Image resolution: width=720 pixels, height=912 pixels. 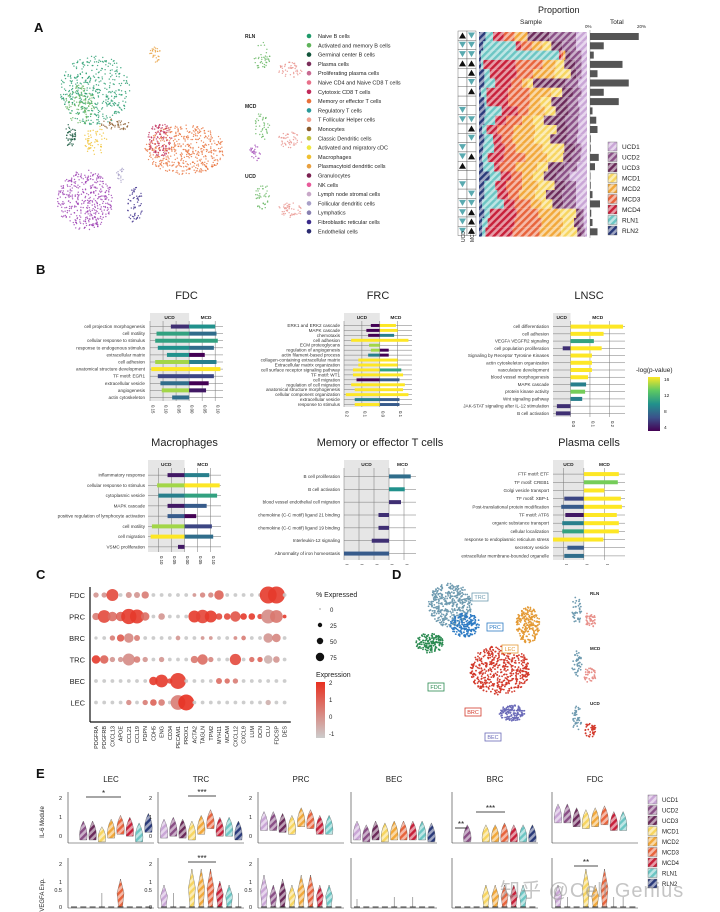 What do you see at coordinates (235, 616) in the screenshot?
I see `dot-prc-cxcl12` at bounding box center [235, 616].